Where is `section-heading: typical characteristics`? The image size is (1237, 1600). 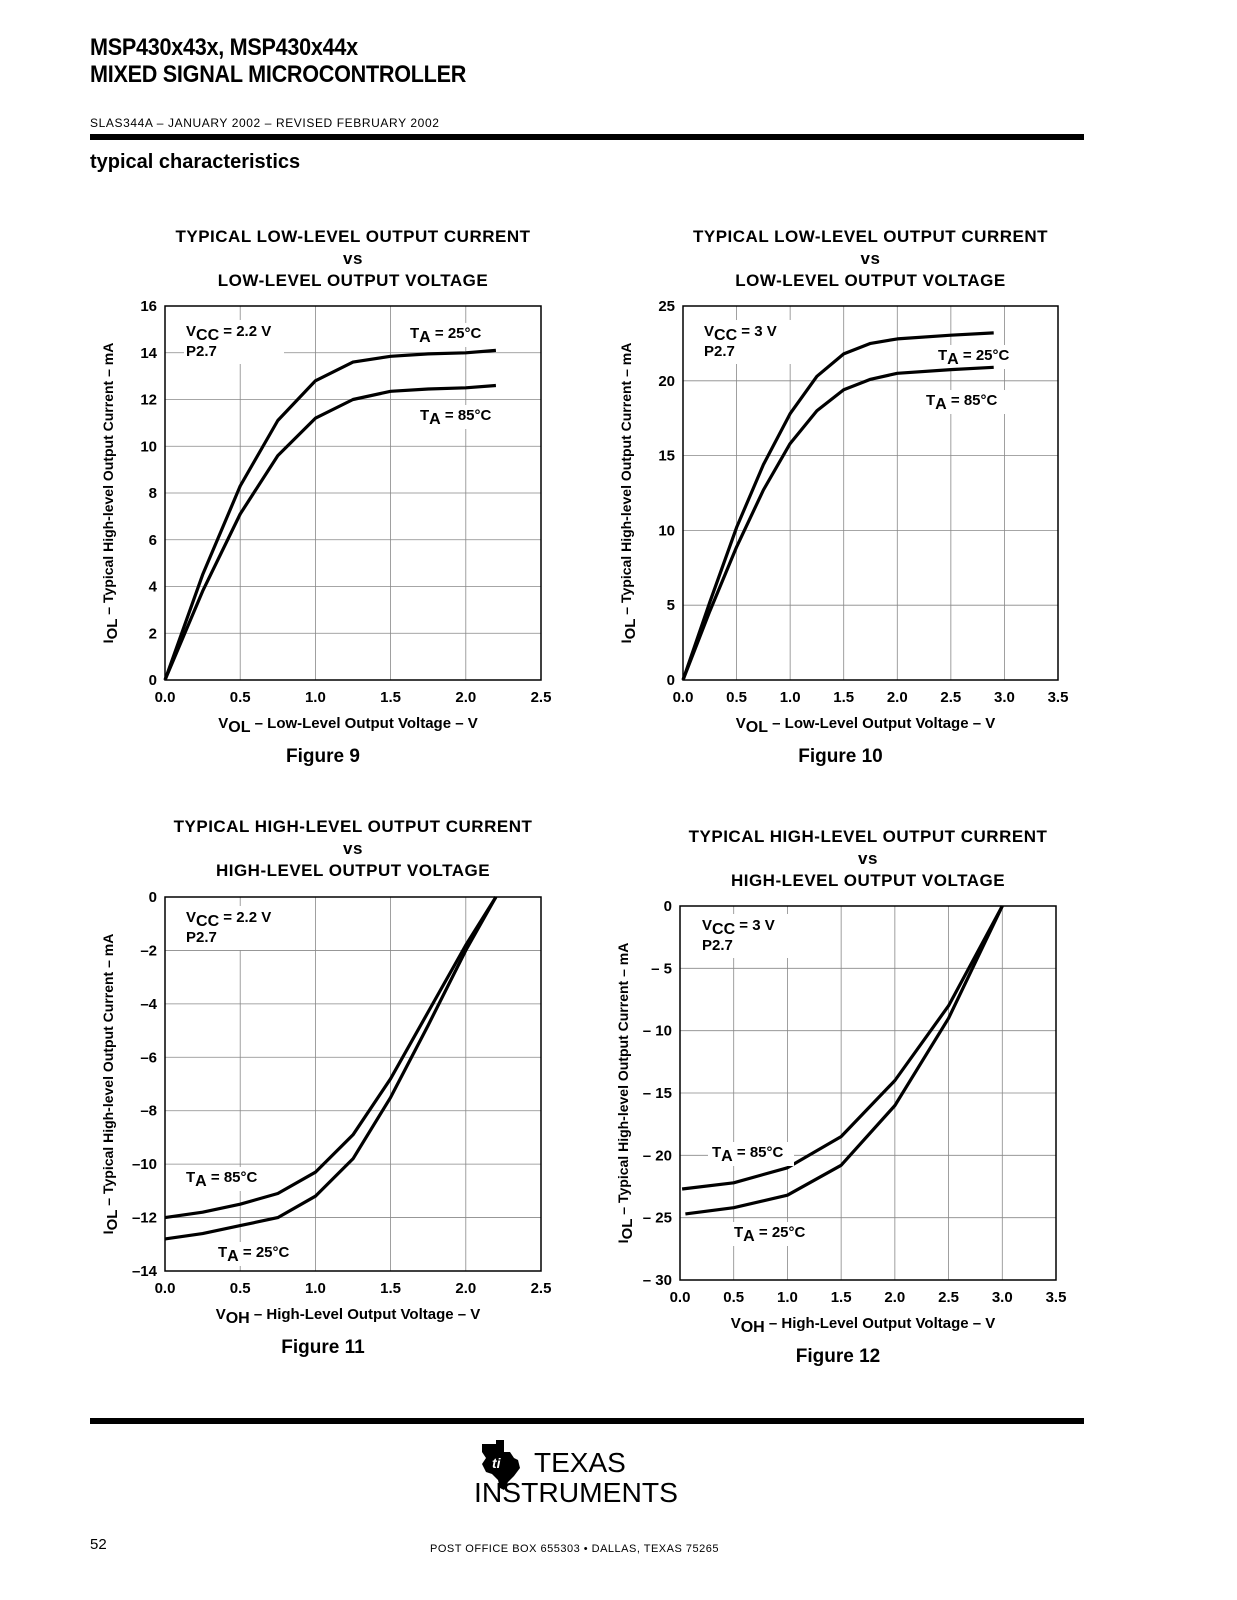 section-heading: typical characteristics is located at coordinates (195, 162).